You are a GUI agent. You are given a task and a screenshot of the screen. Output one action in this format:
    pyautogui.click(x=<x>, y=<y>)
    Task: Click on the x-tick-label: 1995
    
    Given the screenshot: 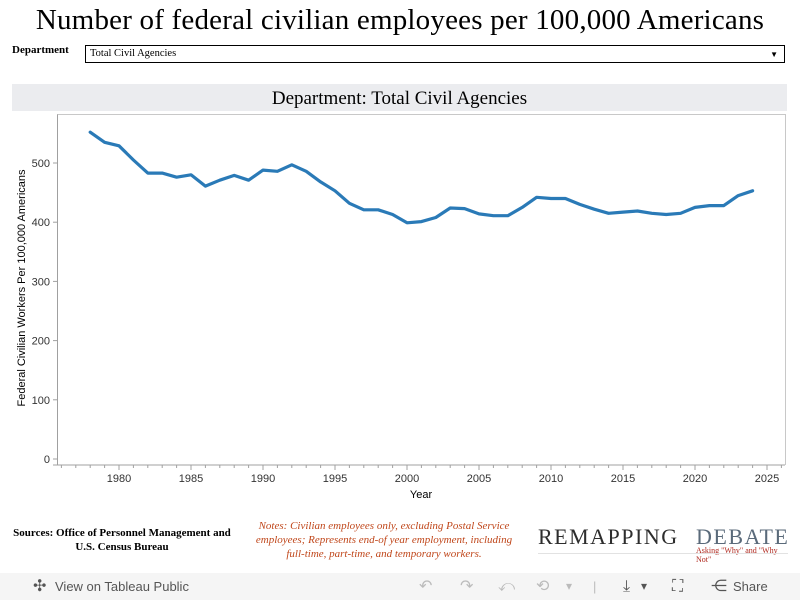 What is the action you would take?
    pyautogui.click(x=335, y=479)
    